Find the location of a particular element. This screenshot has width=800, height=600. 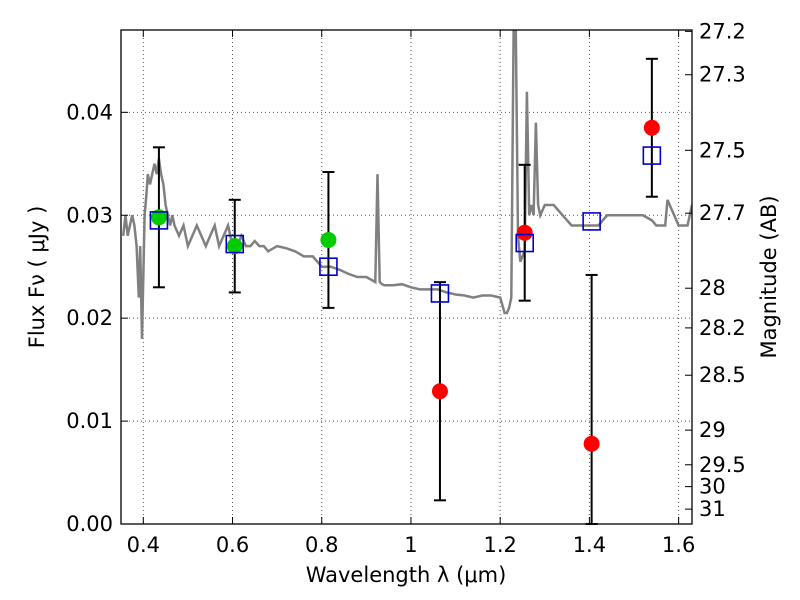

y-tick-label: 0.01 is located at coordinates (89, 421).